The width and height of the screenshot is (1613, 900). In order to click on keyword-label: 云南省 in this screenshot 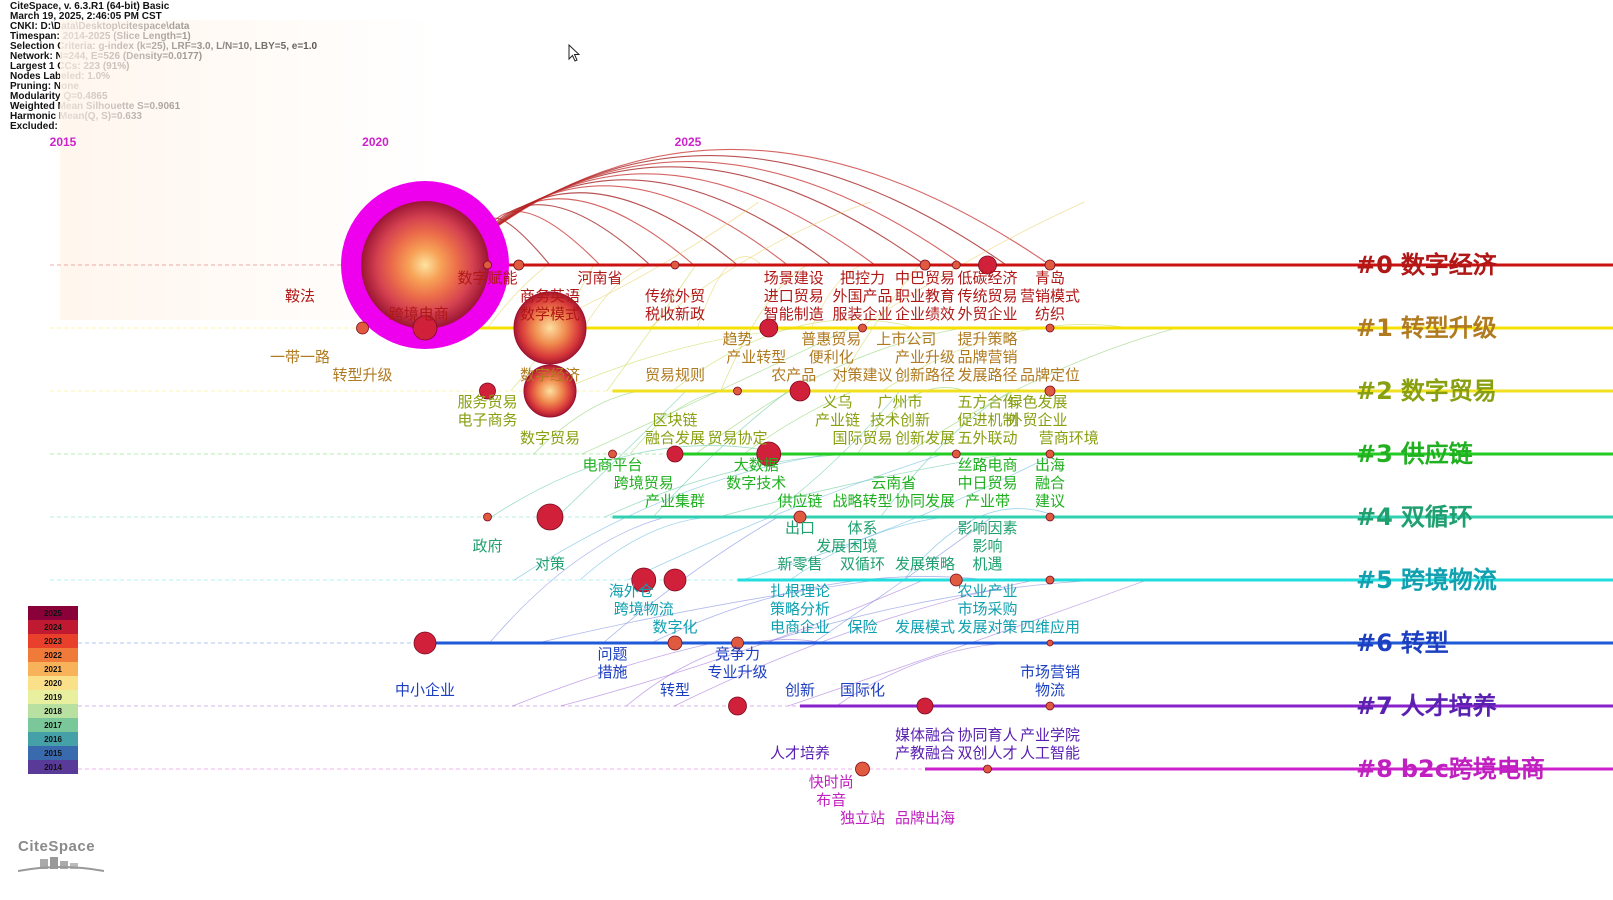, I will do `click(893, 483)`.